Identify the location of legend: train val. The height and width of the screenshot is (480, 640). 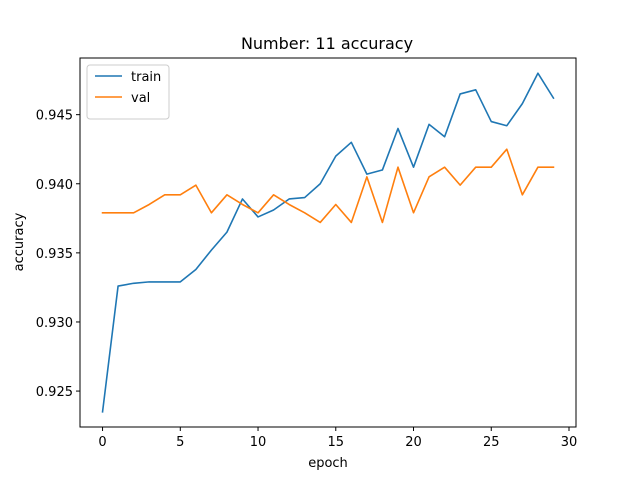
(128, 92).